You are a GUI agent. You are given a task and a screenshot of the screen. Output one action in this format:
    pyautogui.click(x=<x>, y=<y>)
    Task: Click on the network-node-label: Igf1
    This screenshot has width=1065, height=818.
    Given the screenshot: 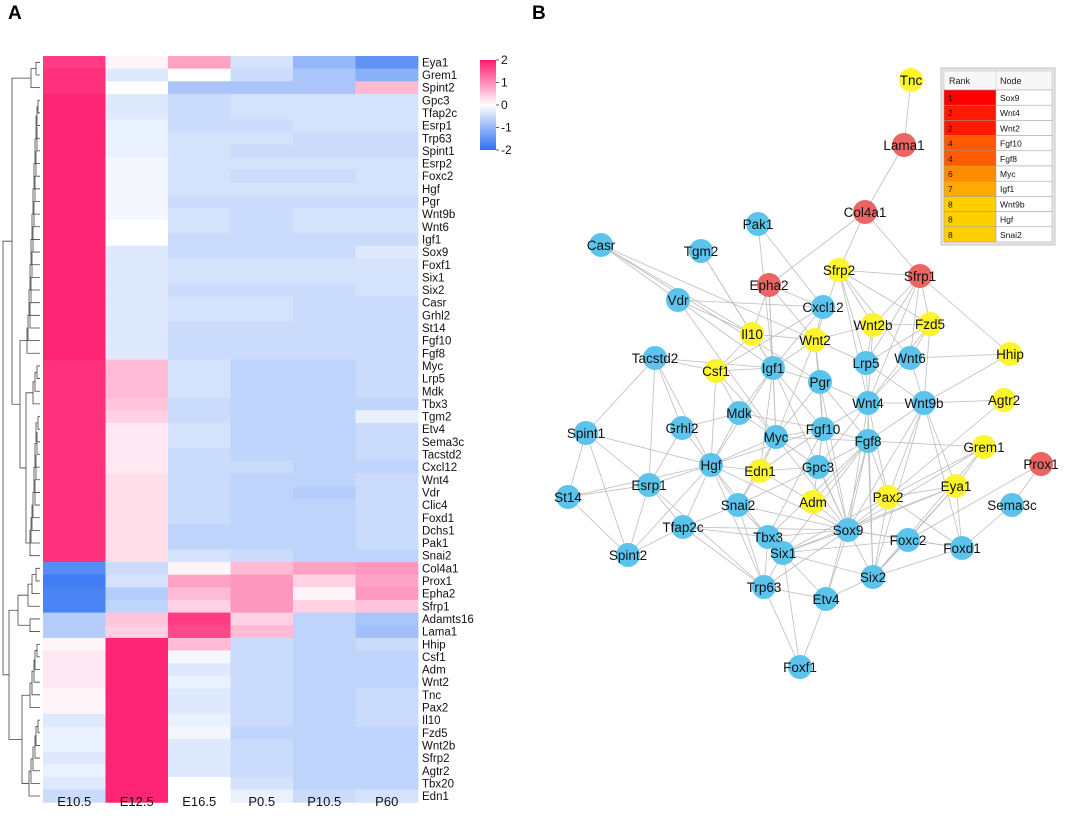 What is the action you would take?
    pyautogui.click(x=773, y=368)
    